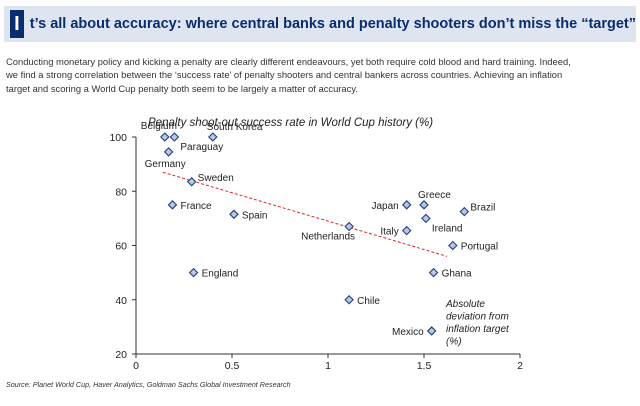 Image resolution: width=640 pixels, height=406 pixels. Describe the element at coordinates (478, 329) in the screenshot. I see `x-axis-label: inflation target` at that location.